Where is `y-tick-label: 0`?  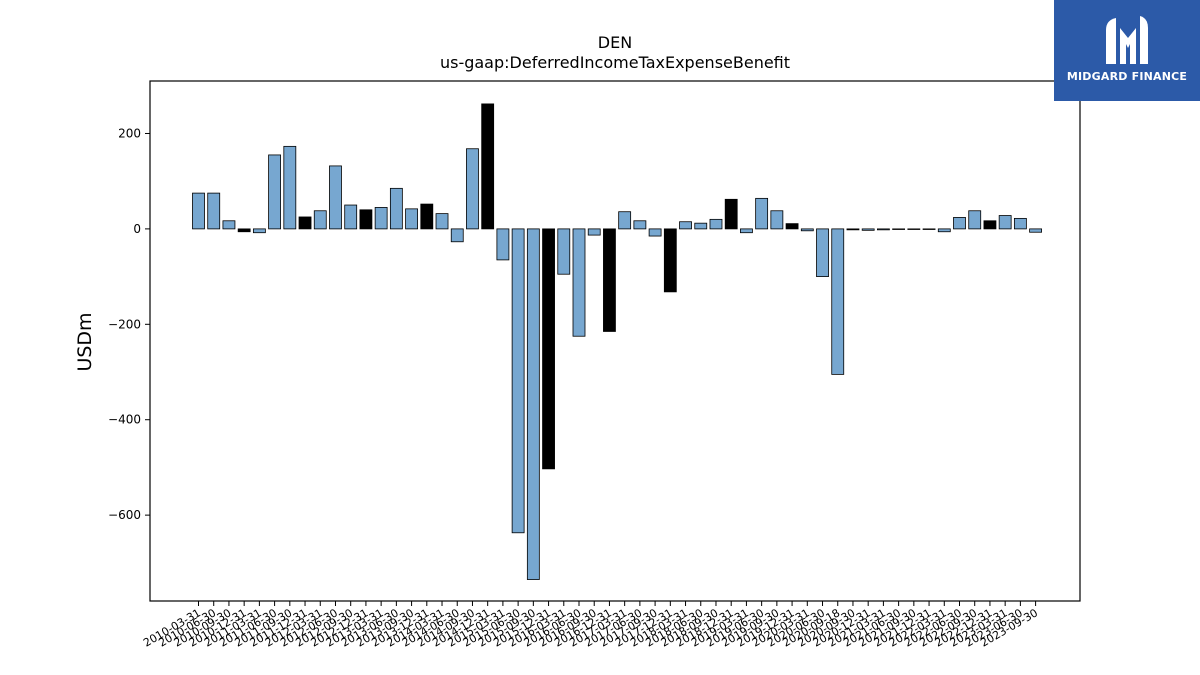 y-tick-label: 0 is located at coordinates (137, 229).